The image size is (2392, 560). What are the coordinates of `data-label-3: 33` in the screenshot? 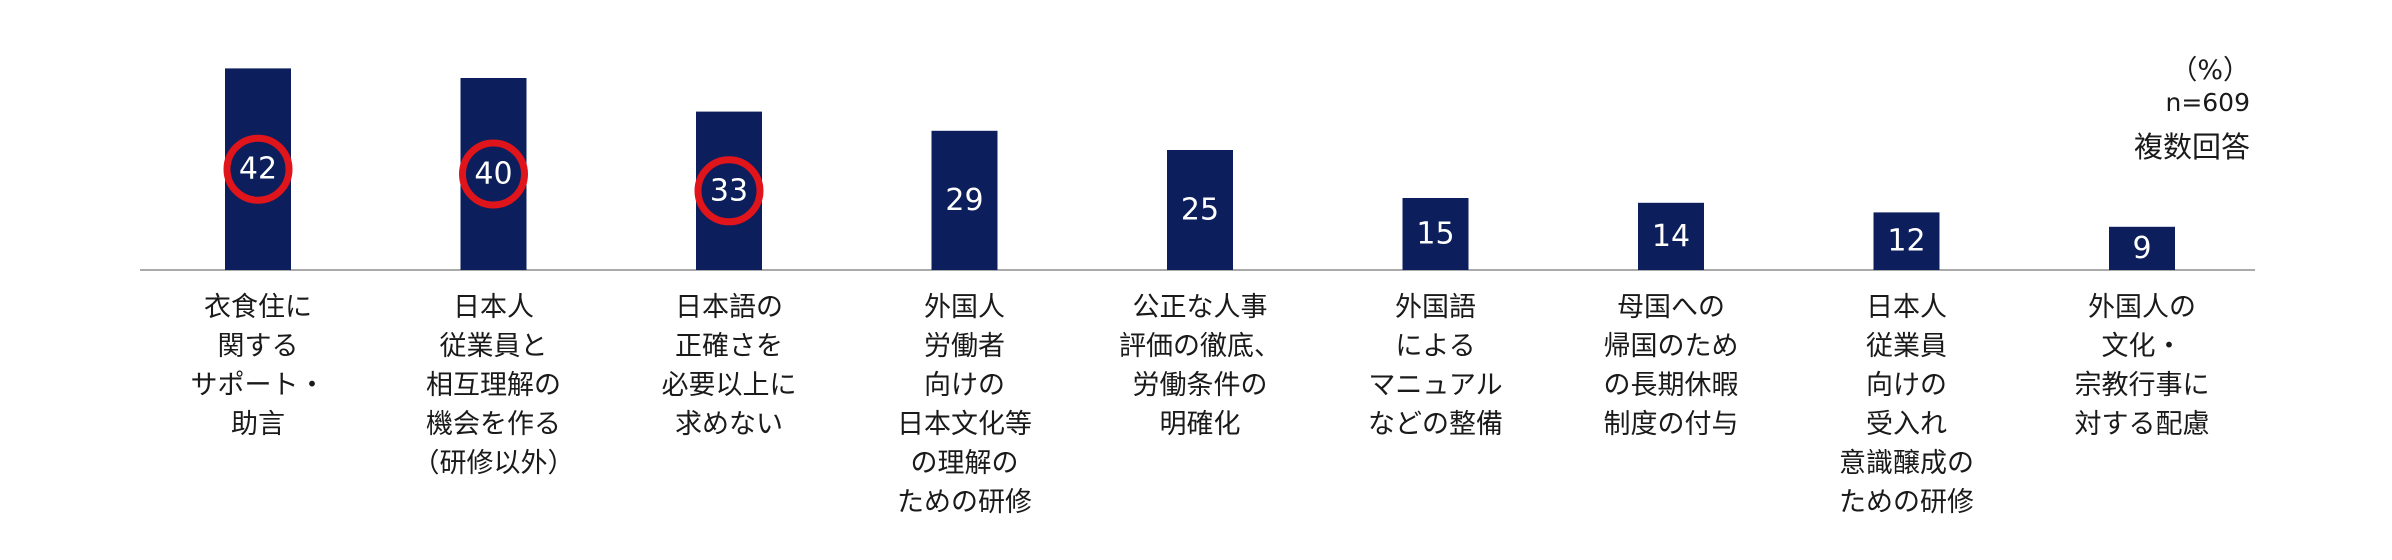 It's located at (729, 190).